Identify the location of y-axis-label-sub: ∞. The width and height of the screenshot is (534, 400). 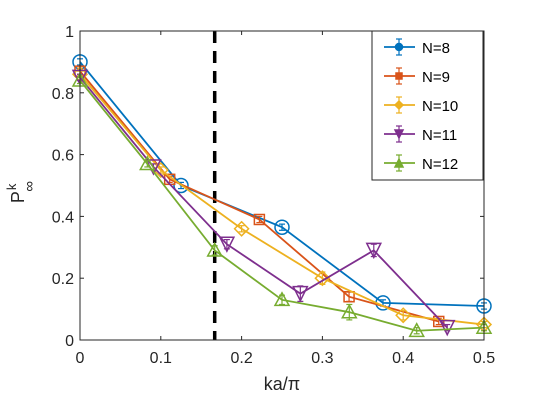
(29, 186).